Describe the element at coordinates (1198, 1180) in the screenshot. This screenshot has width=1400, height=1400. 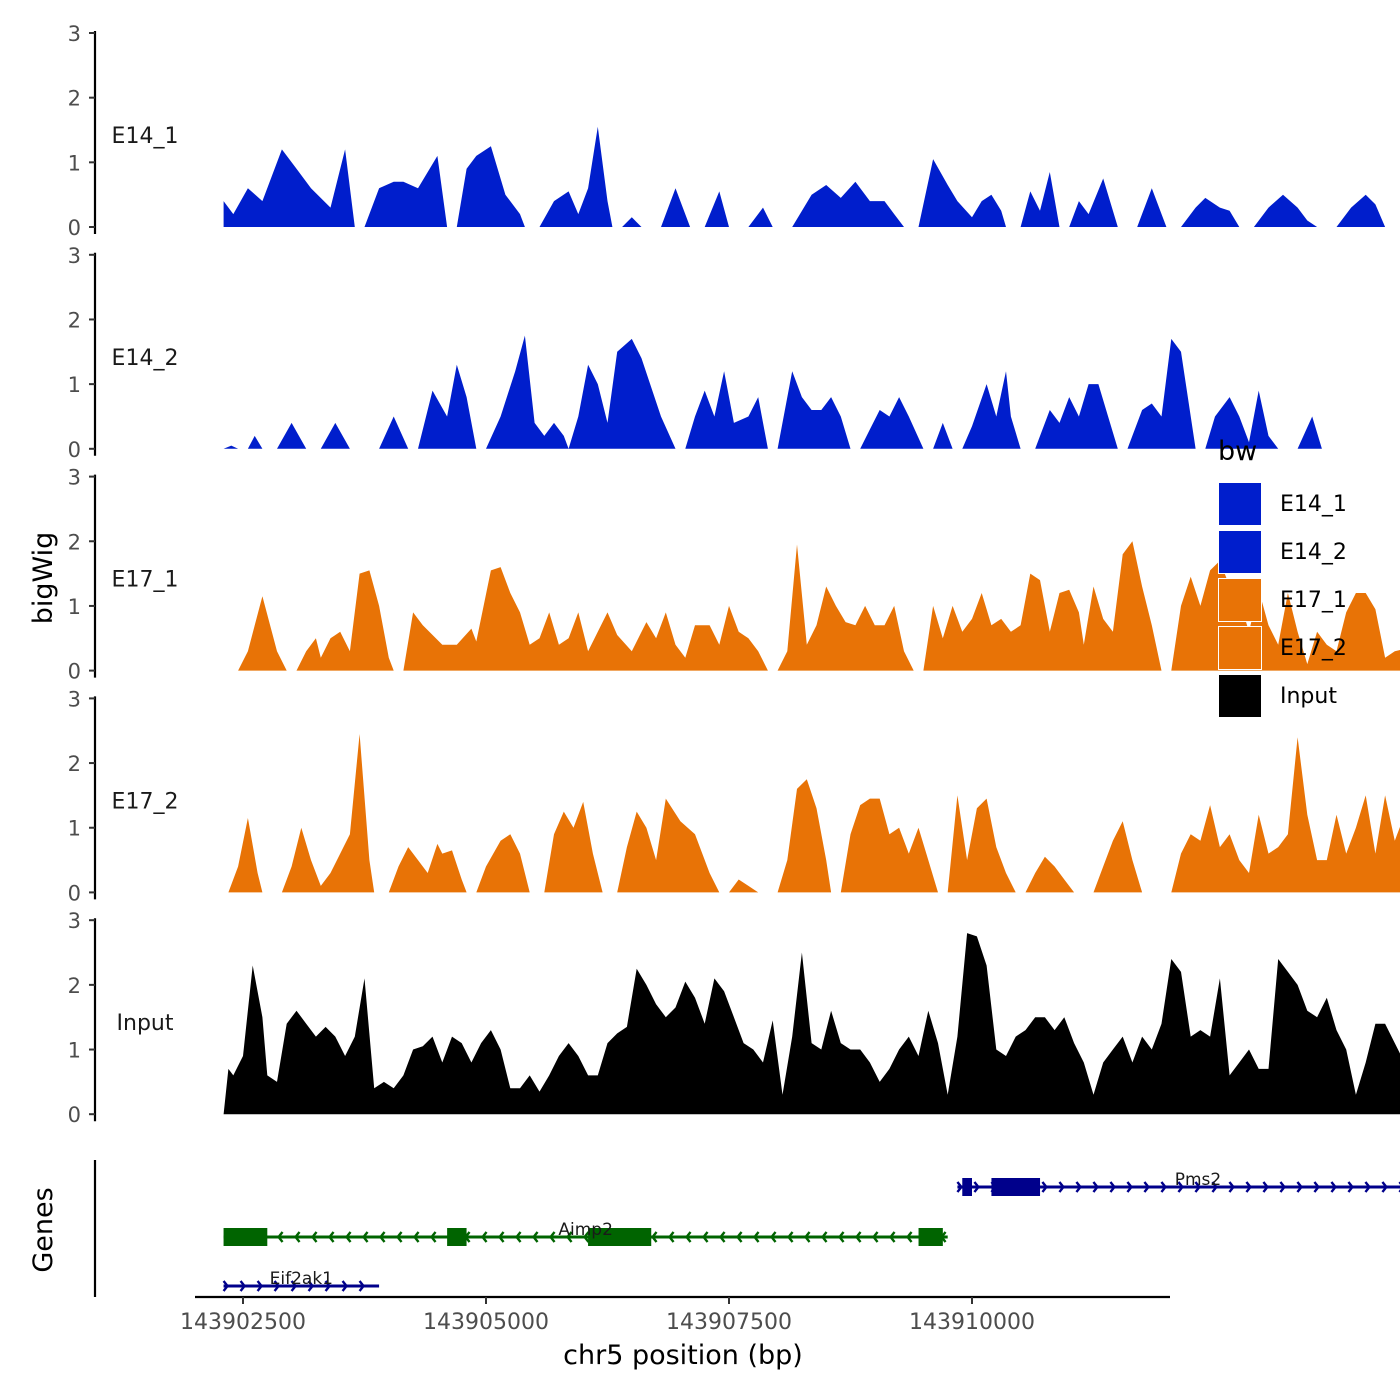
I see `gene-label: Pms2` at that location.